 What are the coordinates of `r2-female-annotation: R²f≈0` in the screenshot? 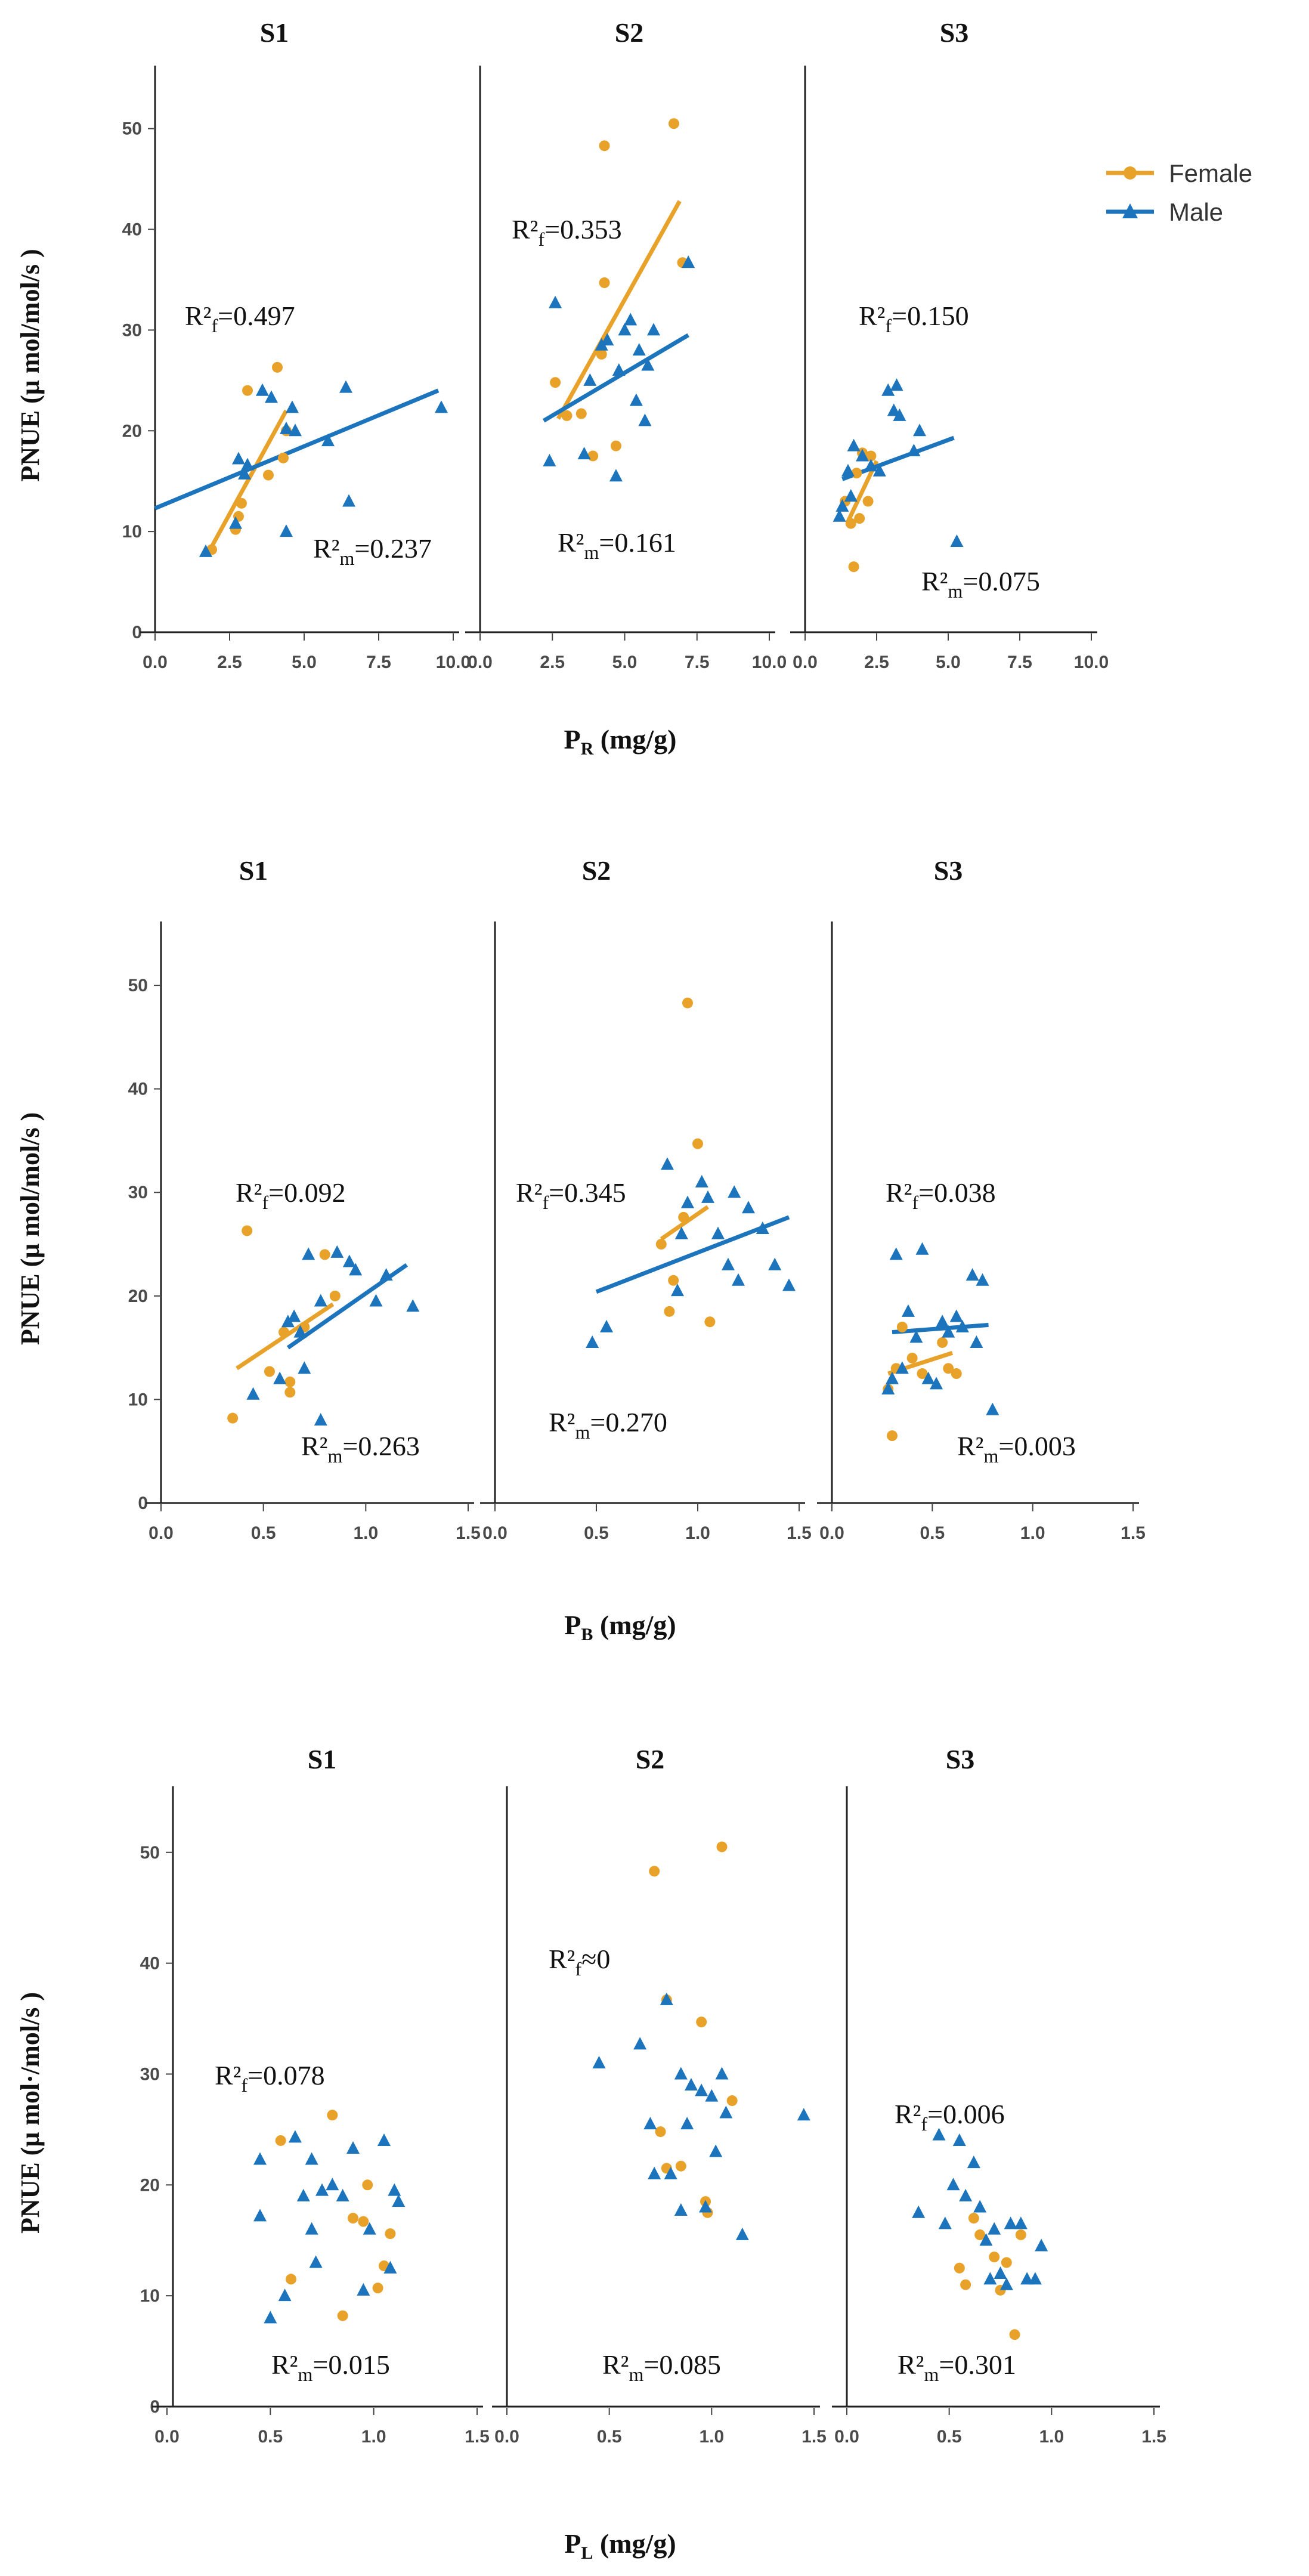 It's located at (579, 1962).